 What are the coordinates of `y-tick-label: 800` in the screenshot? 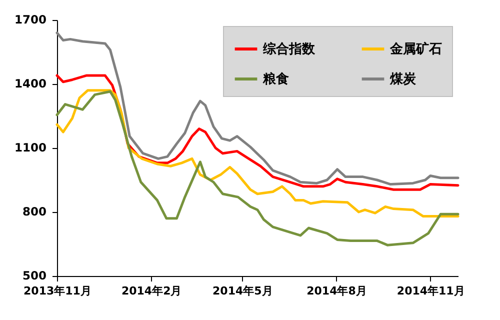 It's located at (34, 211).